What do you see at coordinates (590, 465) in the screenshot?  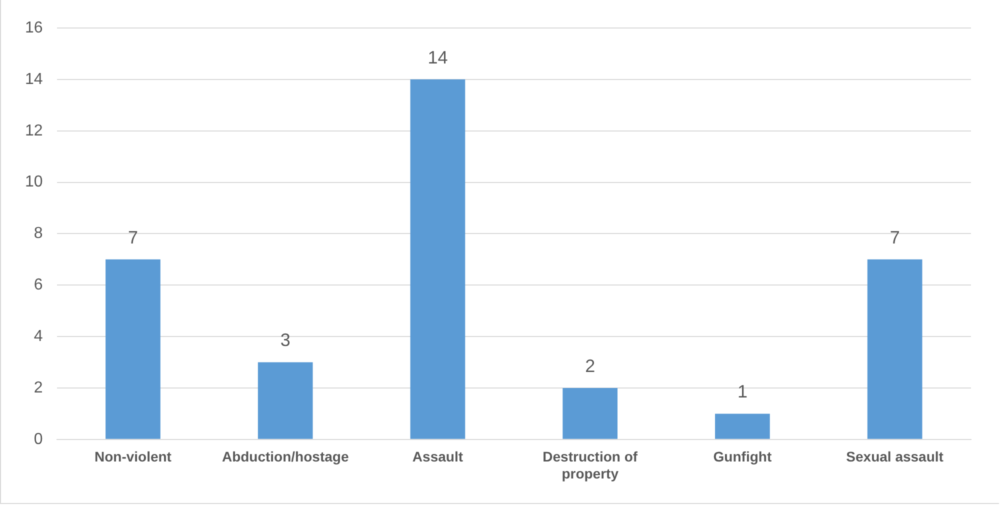 I see `x-tick-label: Destruction of property` at bounding box center [590, 465].